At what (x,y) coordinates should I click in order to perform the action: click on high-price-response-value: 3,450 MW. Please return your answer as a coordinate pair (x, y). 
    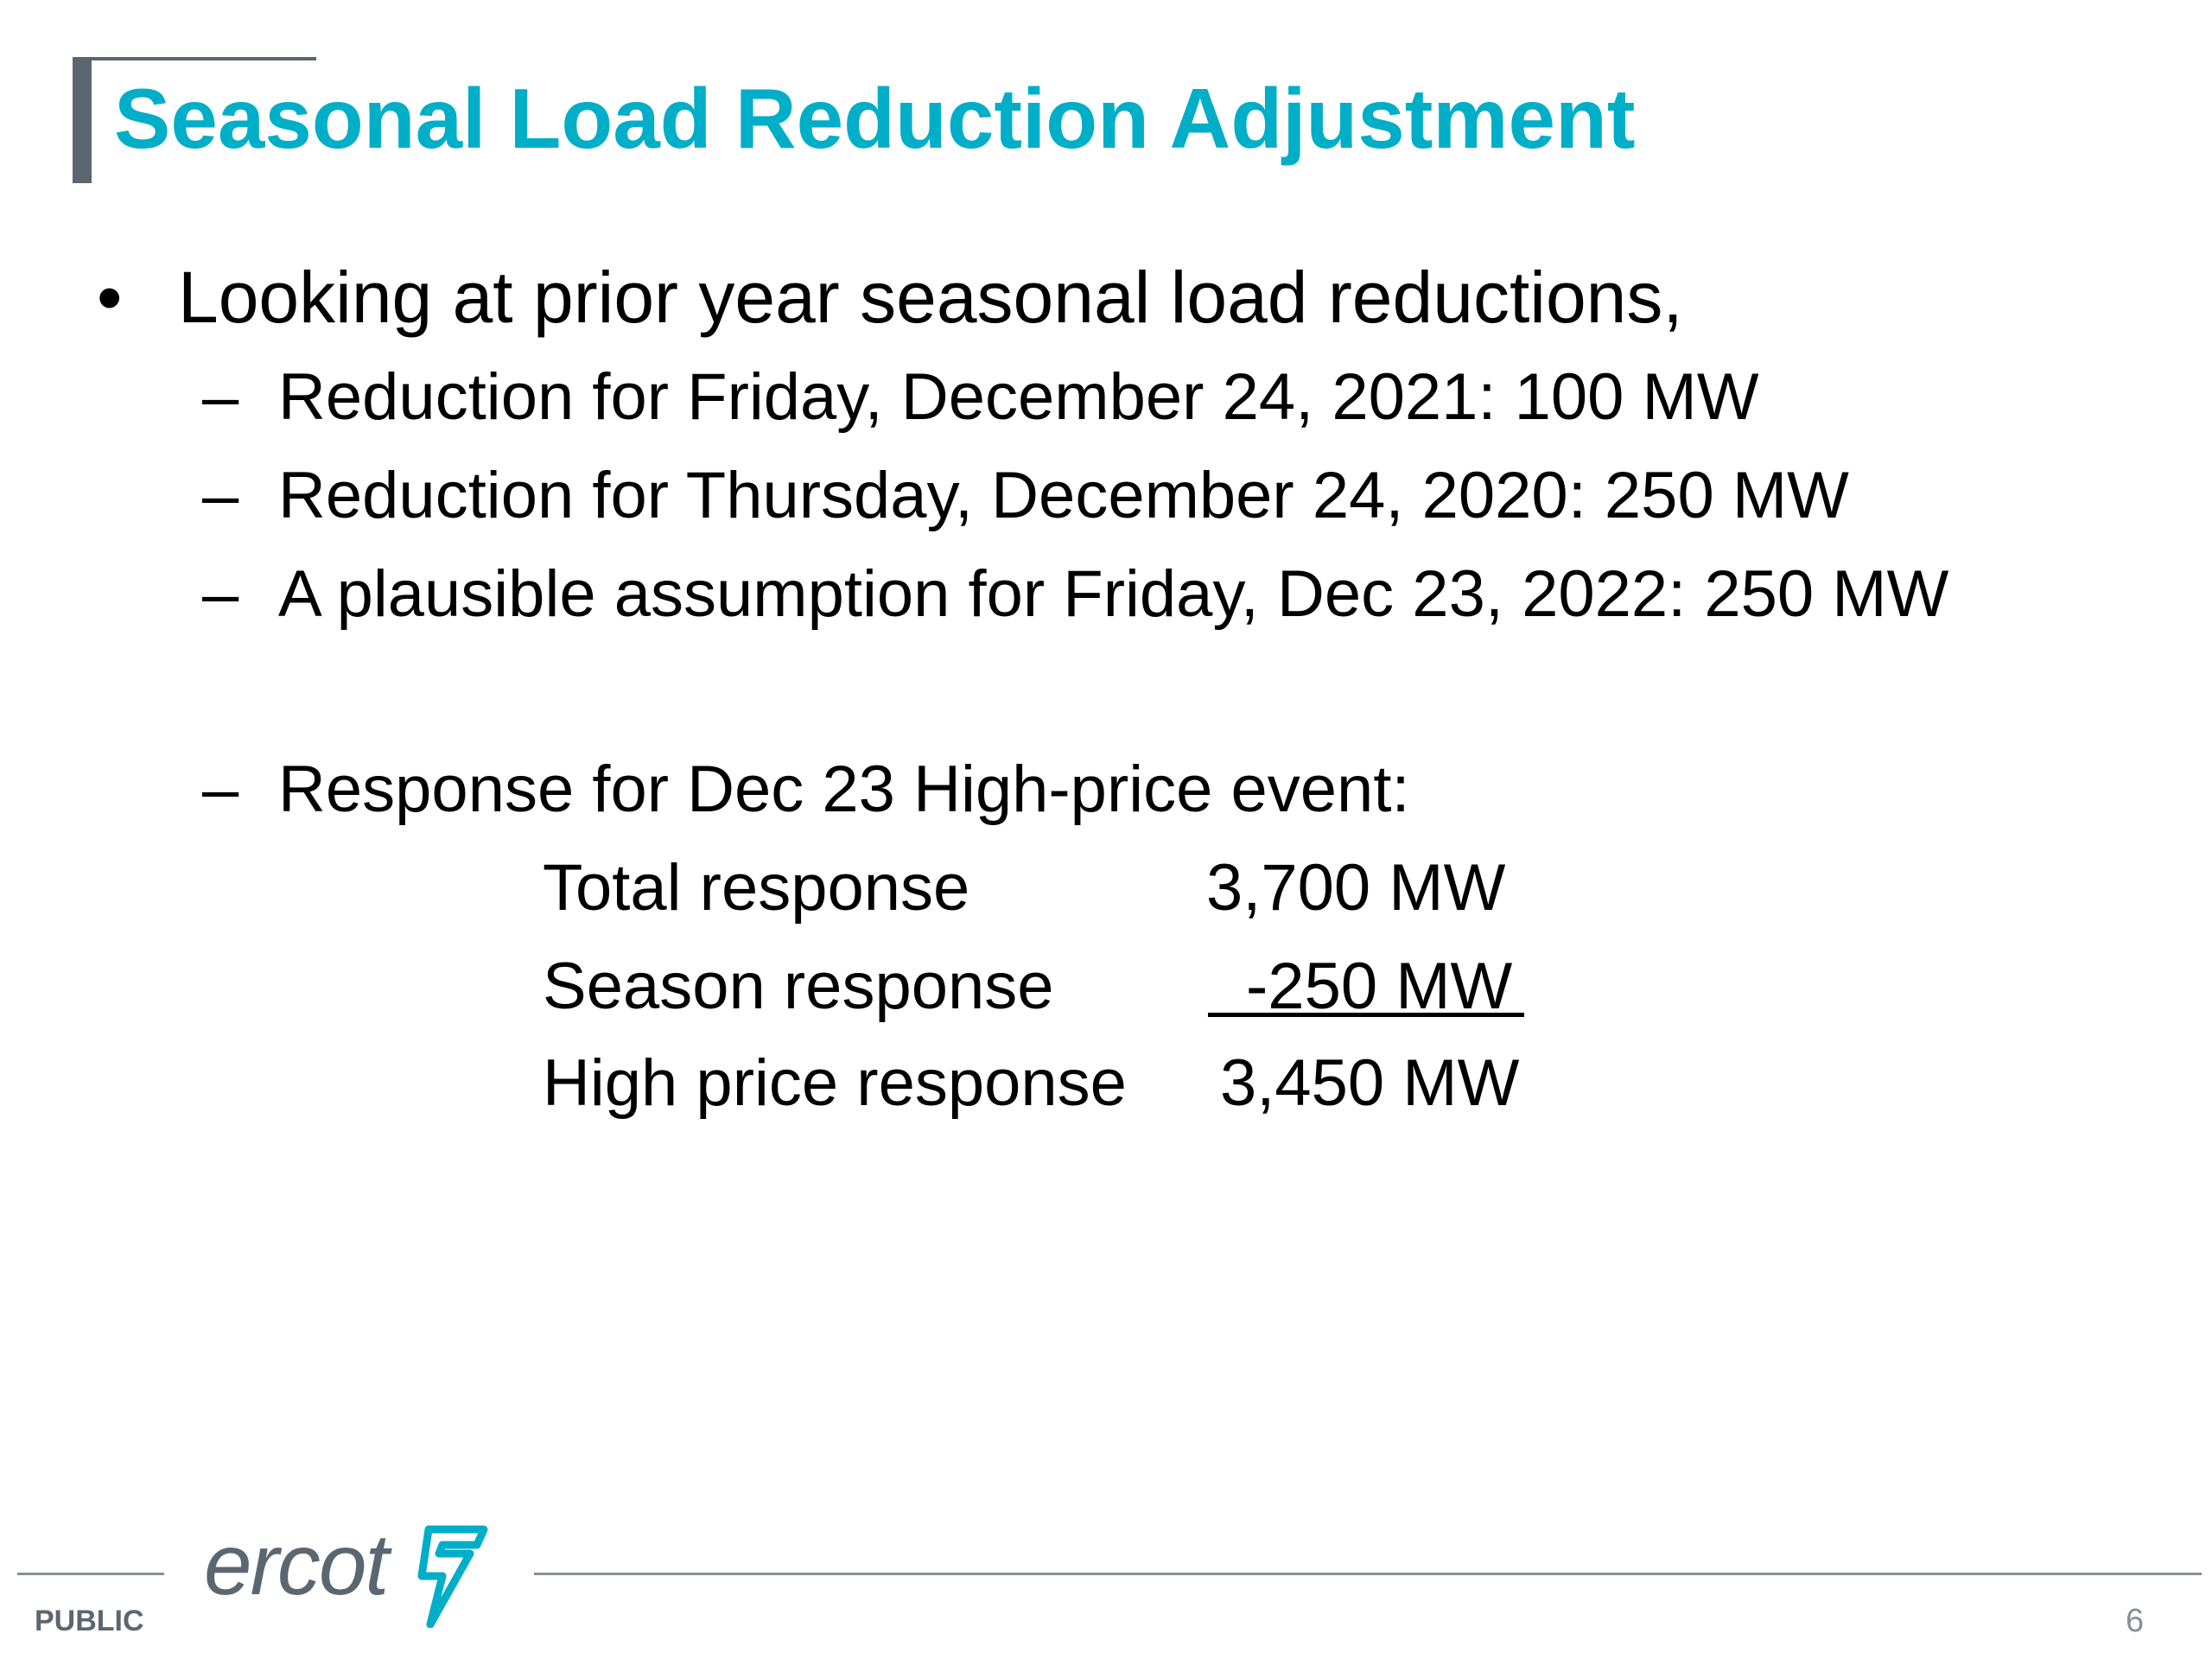
    Looking at the image, I should click on (1370, 1083).